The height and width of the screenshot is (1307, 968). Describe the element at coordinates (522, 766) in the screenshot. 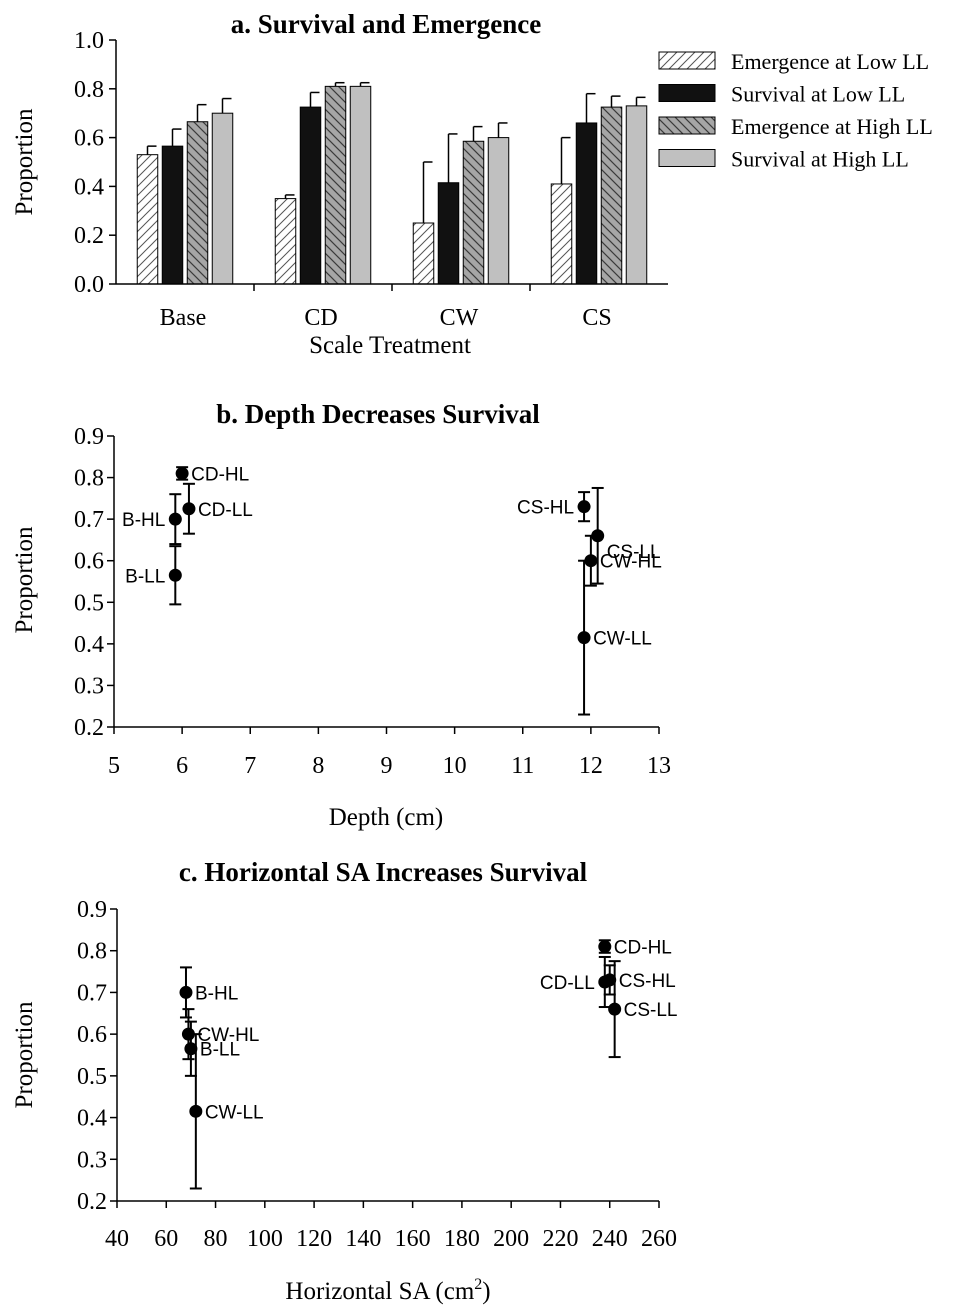

I see `x-tick-label: 11` at that location.